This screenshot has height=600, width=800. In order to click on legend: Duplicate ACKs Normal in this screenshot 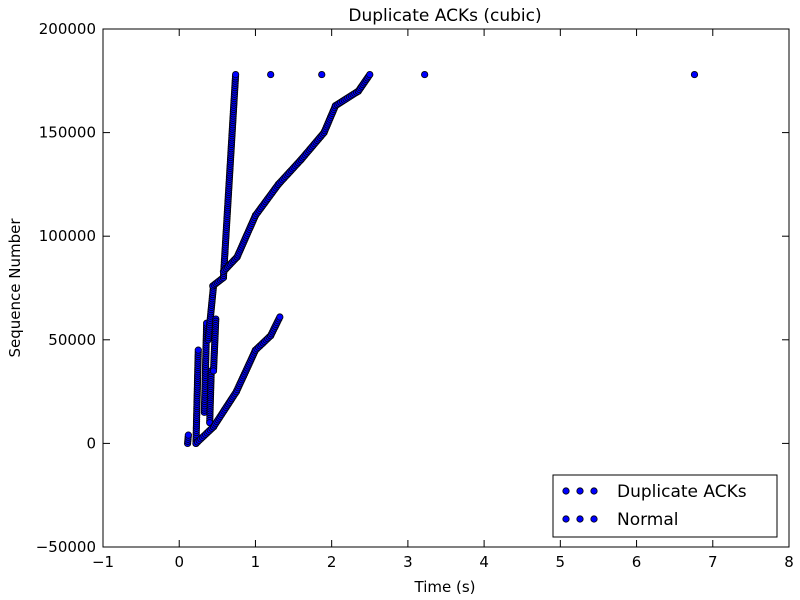, I will do `click(665, 506)`.